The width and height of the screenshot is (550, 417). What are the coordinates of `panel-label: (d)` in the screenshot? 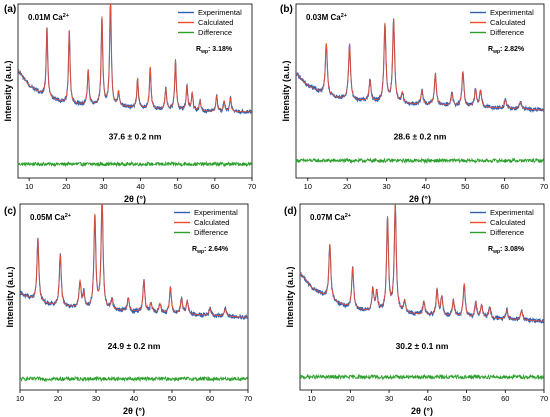 It's located at (290, 211).